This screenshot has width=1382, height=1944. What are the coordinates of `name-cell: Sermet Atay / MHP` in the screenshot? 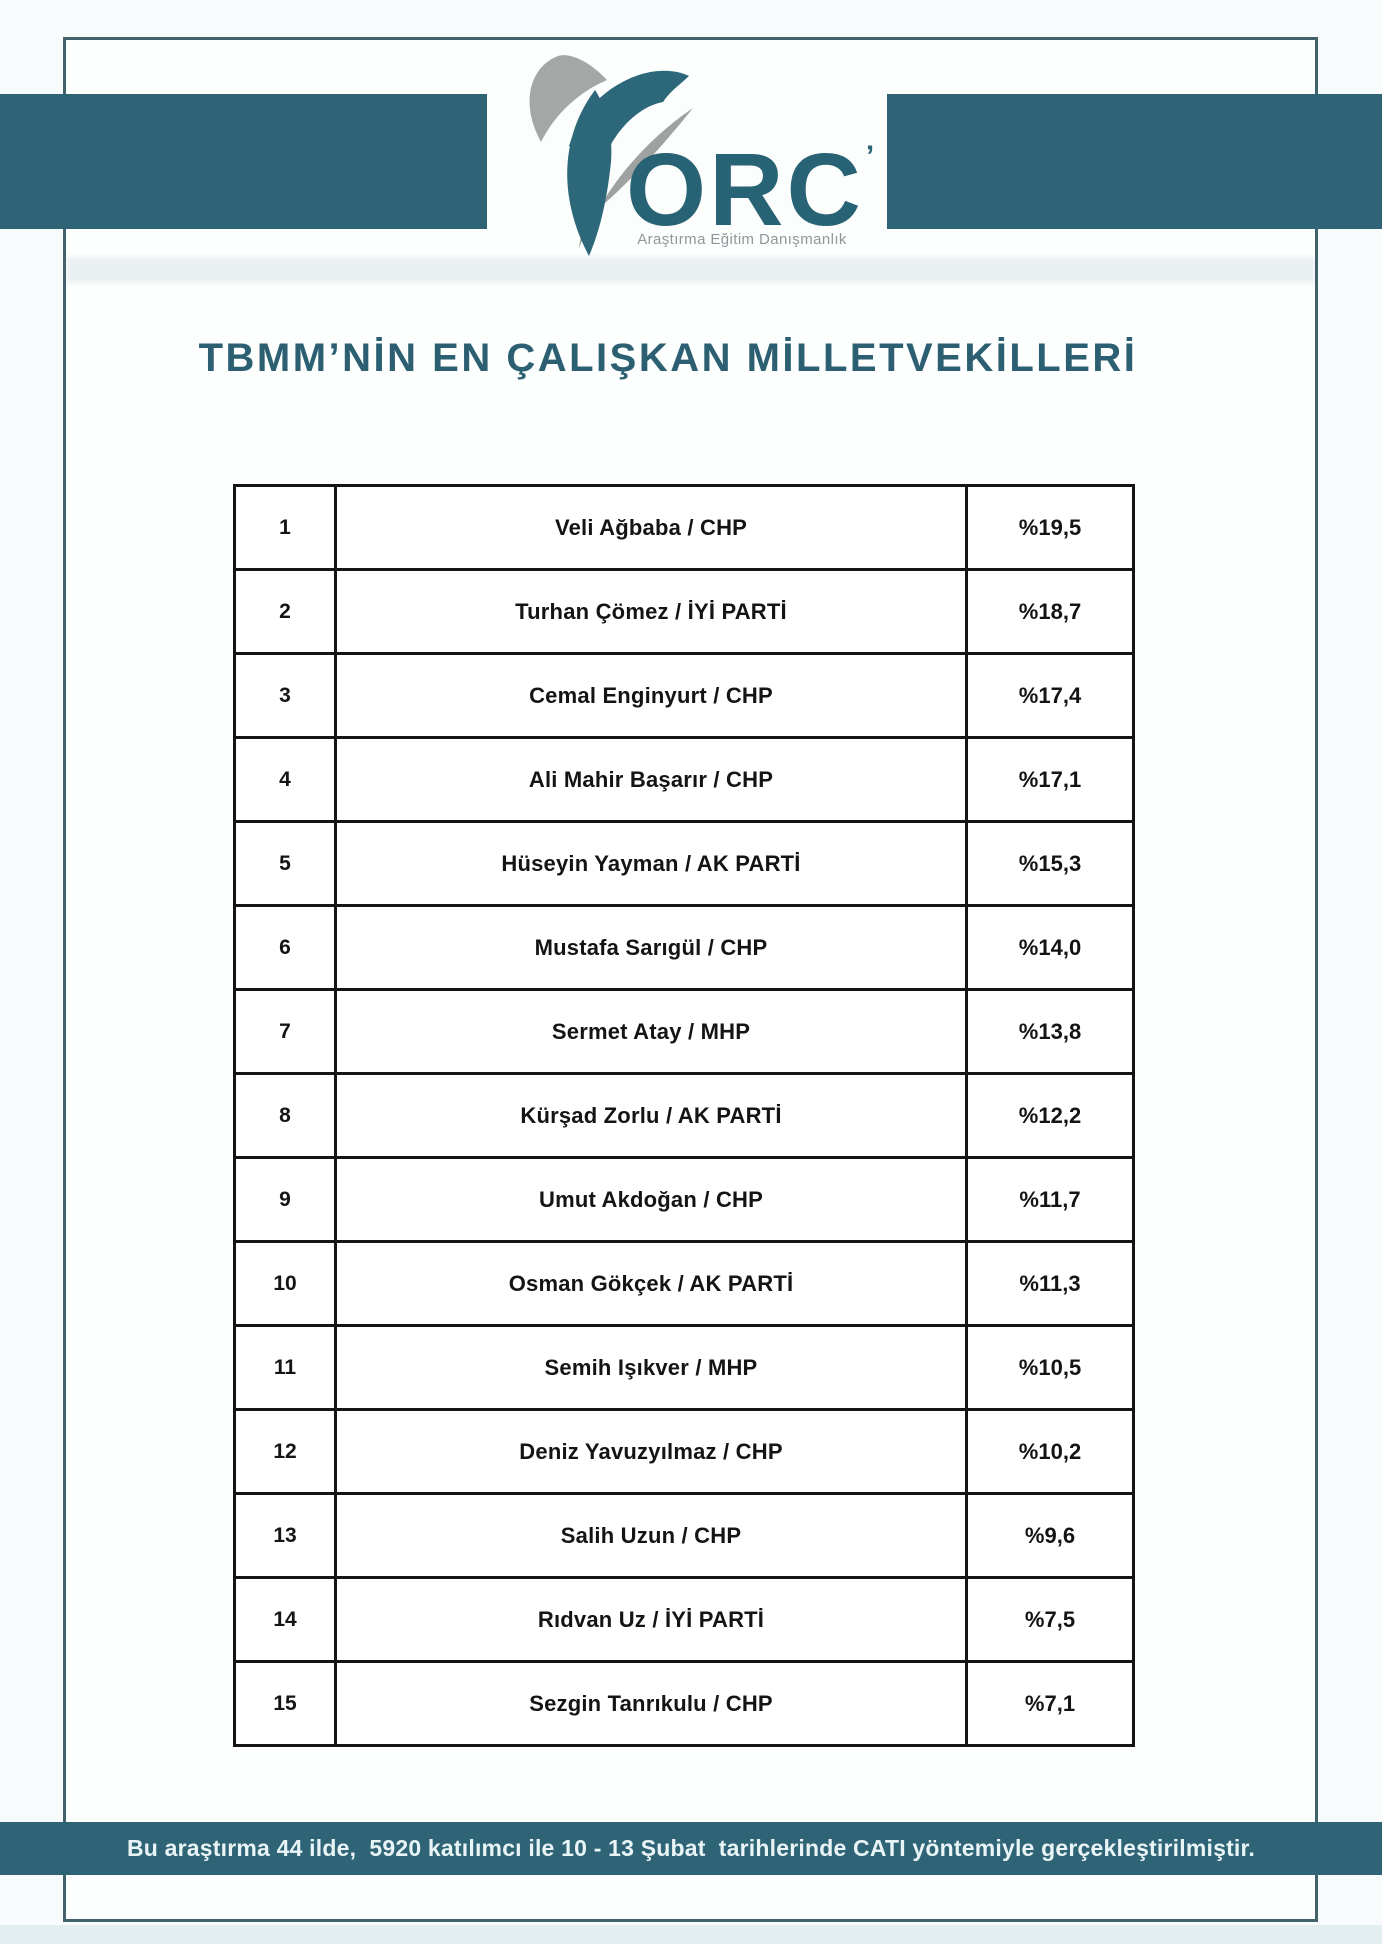 It's located at (651, 1031).